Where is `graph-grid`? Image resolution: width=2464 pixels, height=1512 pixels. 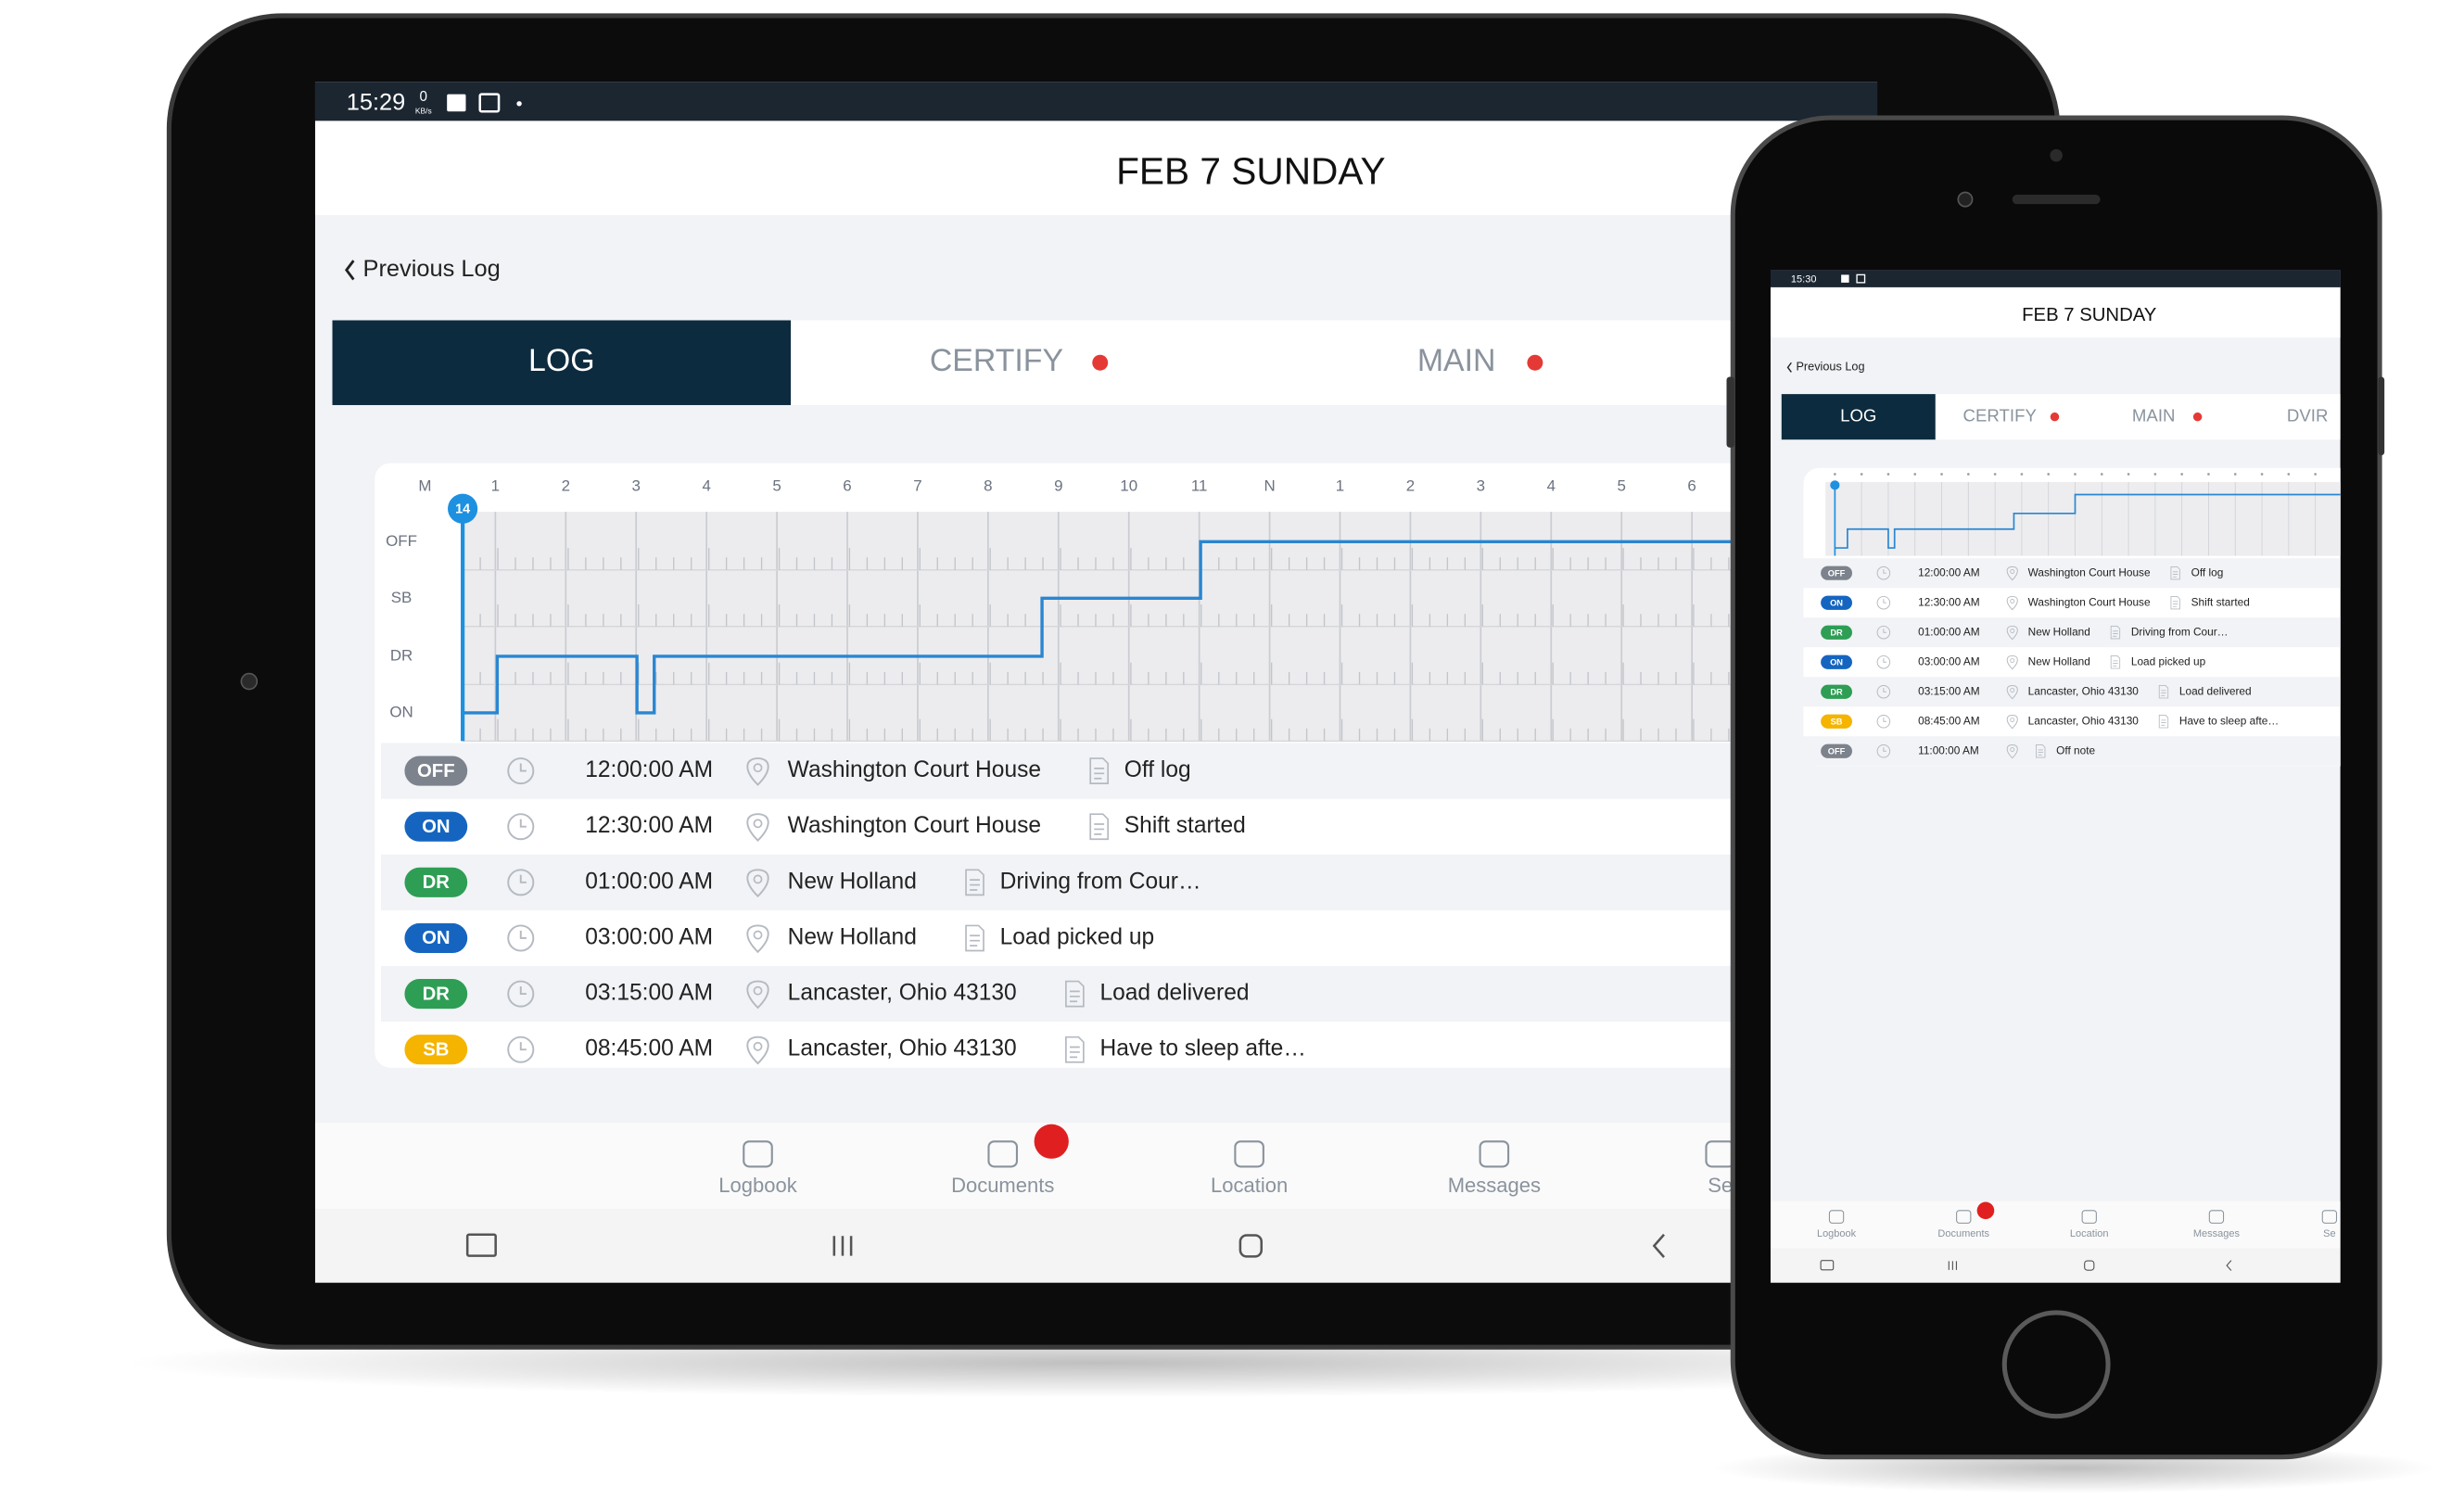 graph-grid is located at coordinates (2083, 518).